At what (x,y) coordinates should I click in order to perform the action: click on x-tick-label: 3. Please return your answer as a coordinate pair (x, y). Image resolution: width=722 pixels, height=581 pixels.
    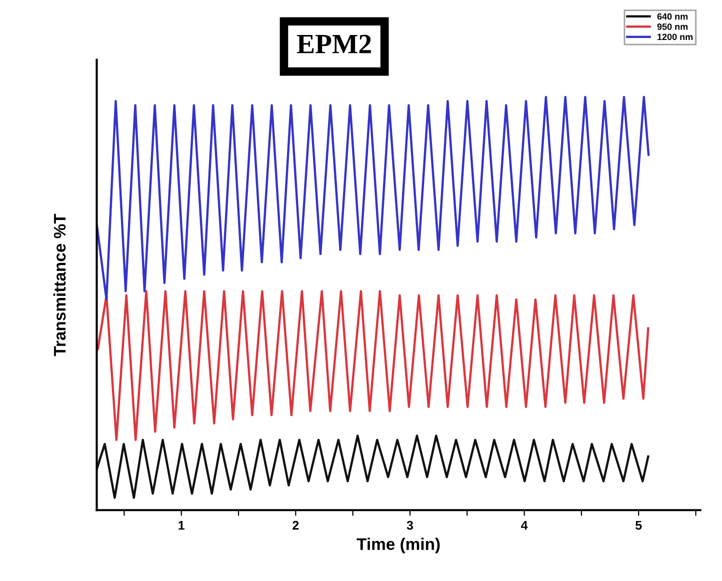
    Looking at the image, I should click on (409, 525).